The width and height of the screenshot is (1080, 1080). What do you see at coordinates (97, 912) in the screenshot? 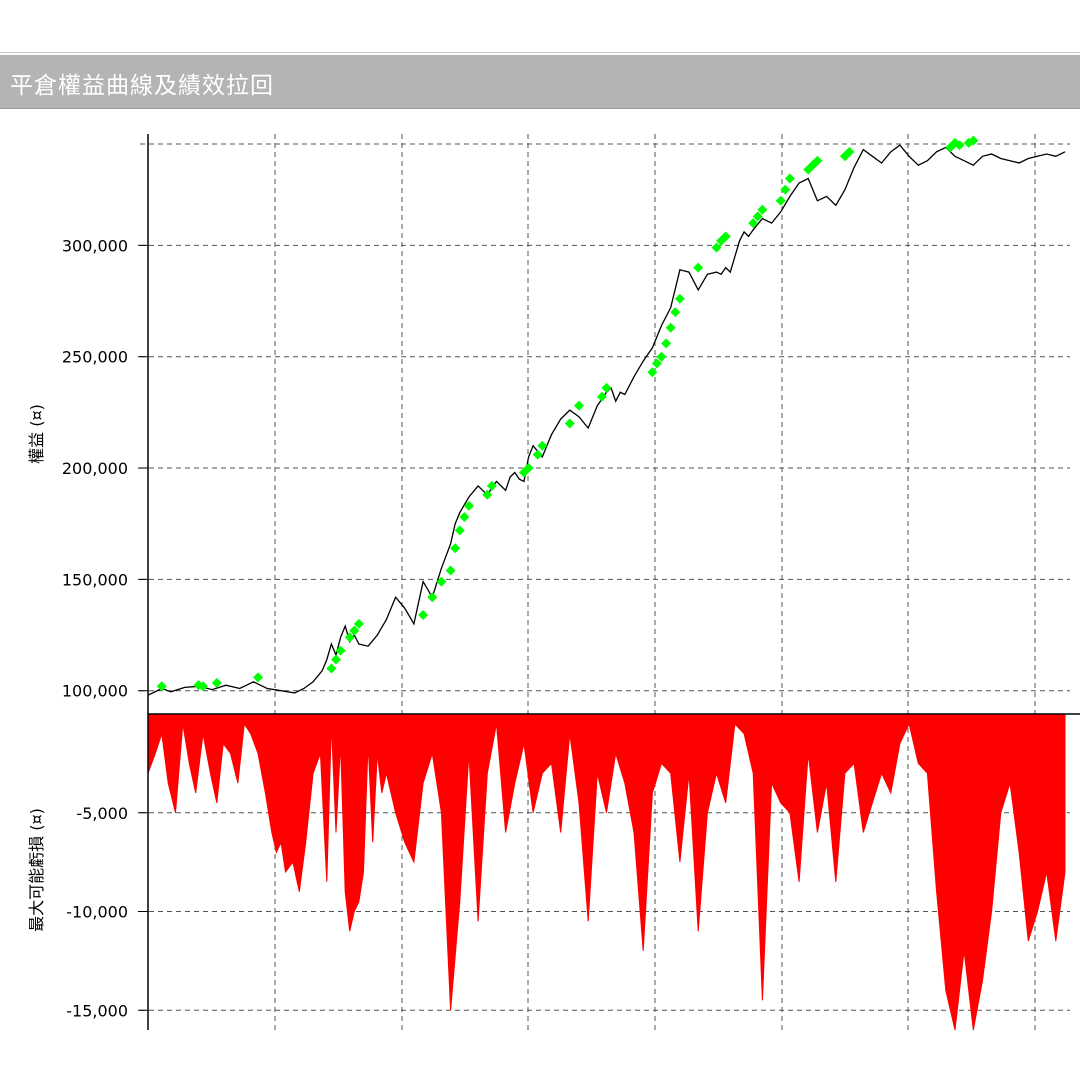
I see `y-tick-label: -10,000` at bounding box center [97, 912].